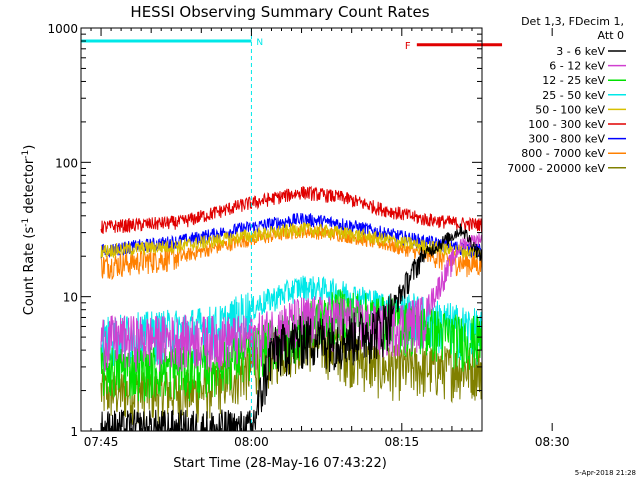  What do you see at coordinates (259, 43) in the screenshot?
I see `night-interval-label-0: N` at bounding box center [259, 43].